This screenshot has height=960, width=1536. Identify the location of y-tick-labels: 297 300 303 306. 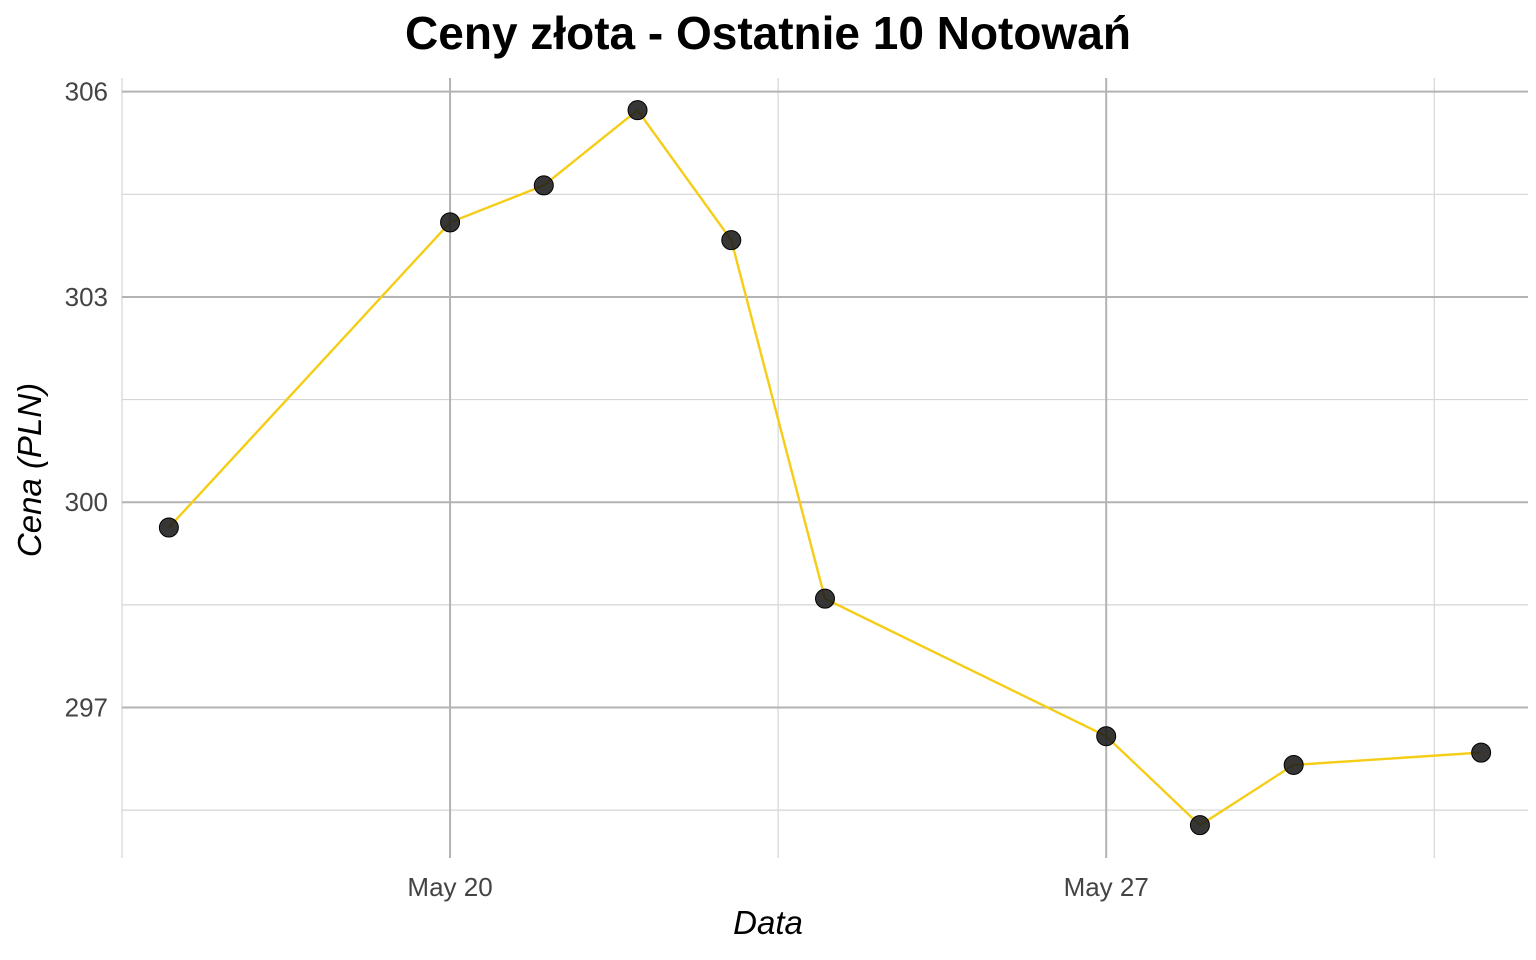
(86, 400).